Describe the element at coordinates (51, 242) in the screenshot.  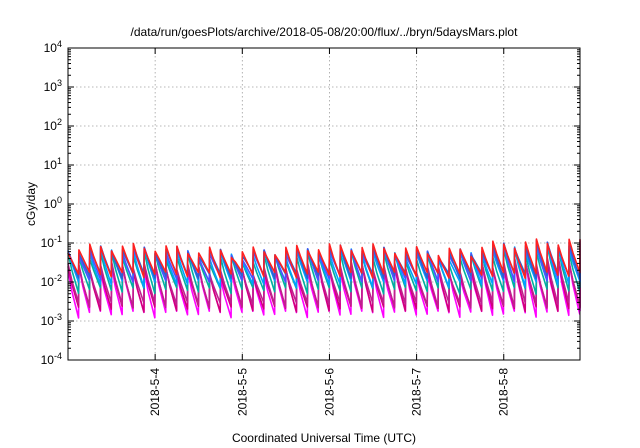
I see `y-tick-label: 10⁻¹` at that location.